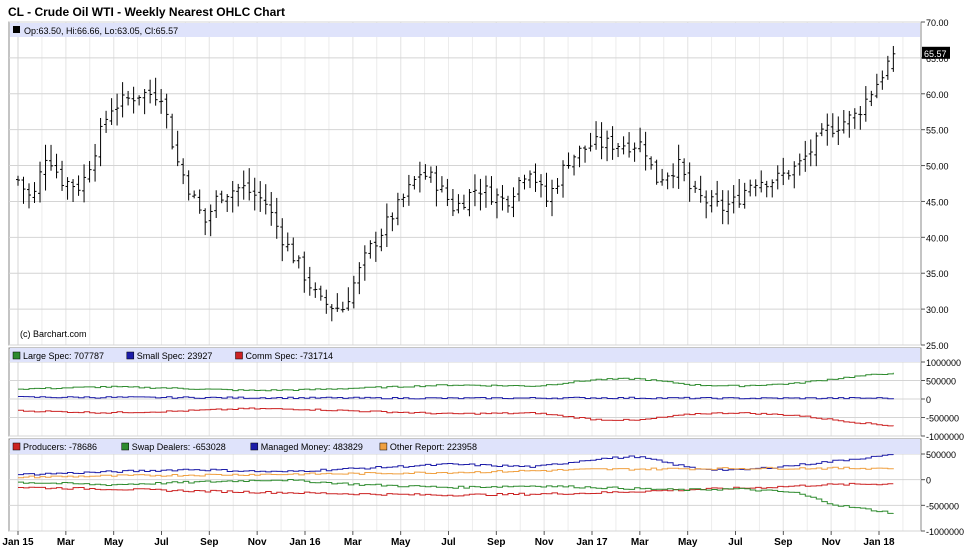  Describe the element at coordinates (456, 489) in the screenshot. I see `series-line-producers` at that location.